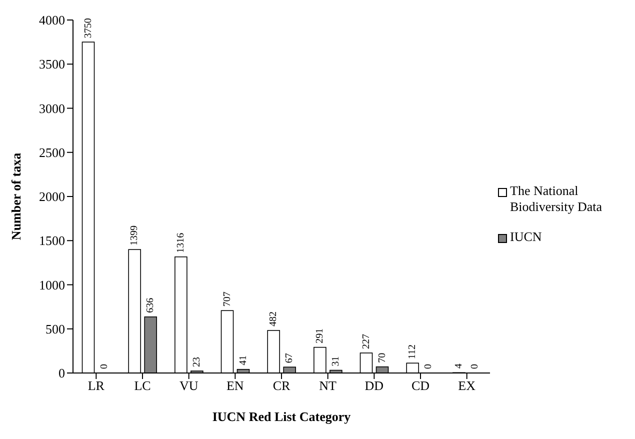 The image size is (635, 439). What do you see at coordinates (196, 361) in the screenshot?
I see `data-label: 23` at bounding box center [196, 361].